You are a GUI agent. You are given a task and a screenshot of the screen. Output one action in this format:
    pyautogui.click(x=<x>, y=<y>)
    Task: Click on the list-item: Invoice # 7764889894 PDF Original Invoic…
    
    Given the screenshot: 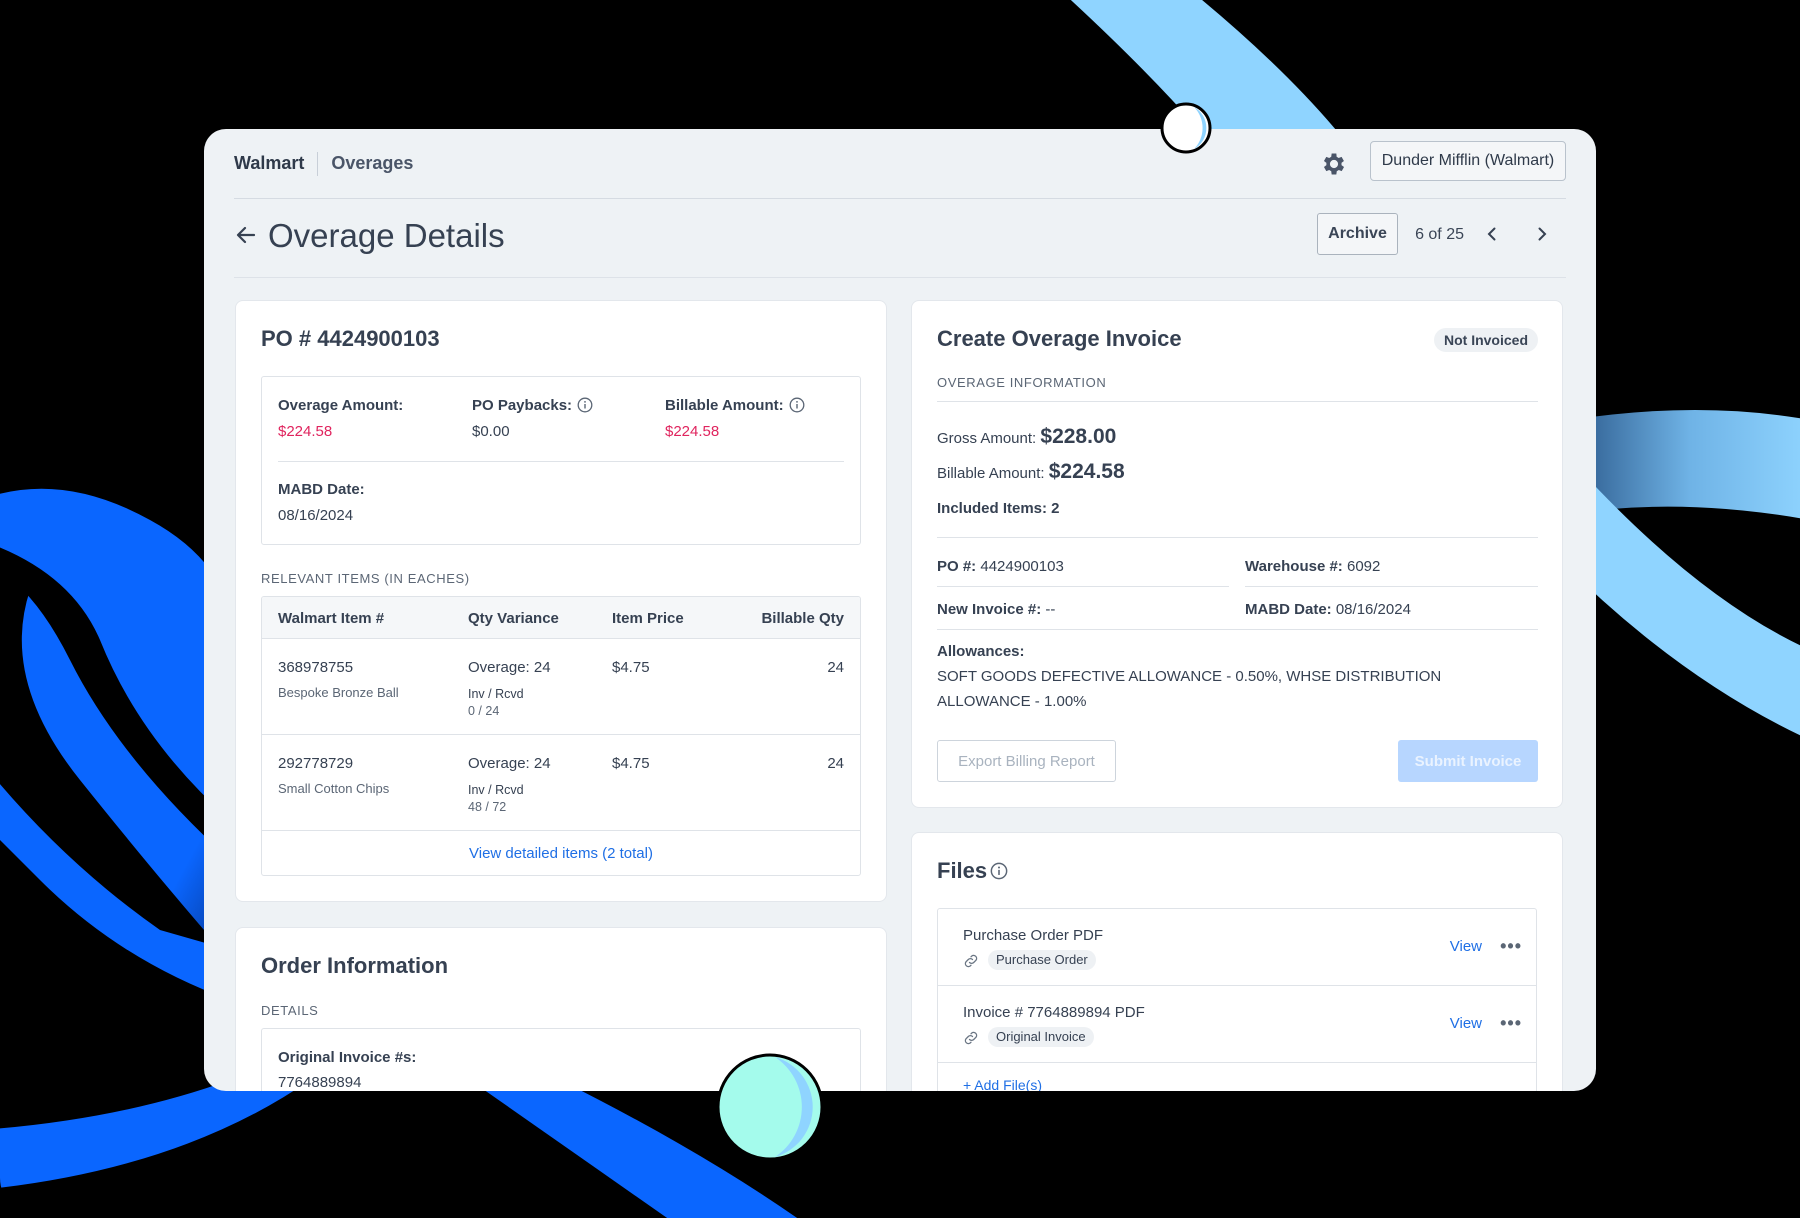 What is the action you would take?
    pyautogui.click(x=1237, y=1024)
    